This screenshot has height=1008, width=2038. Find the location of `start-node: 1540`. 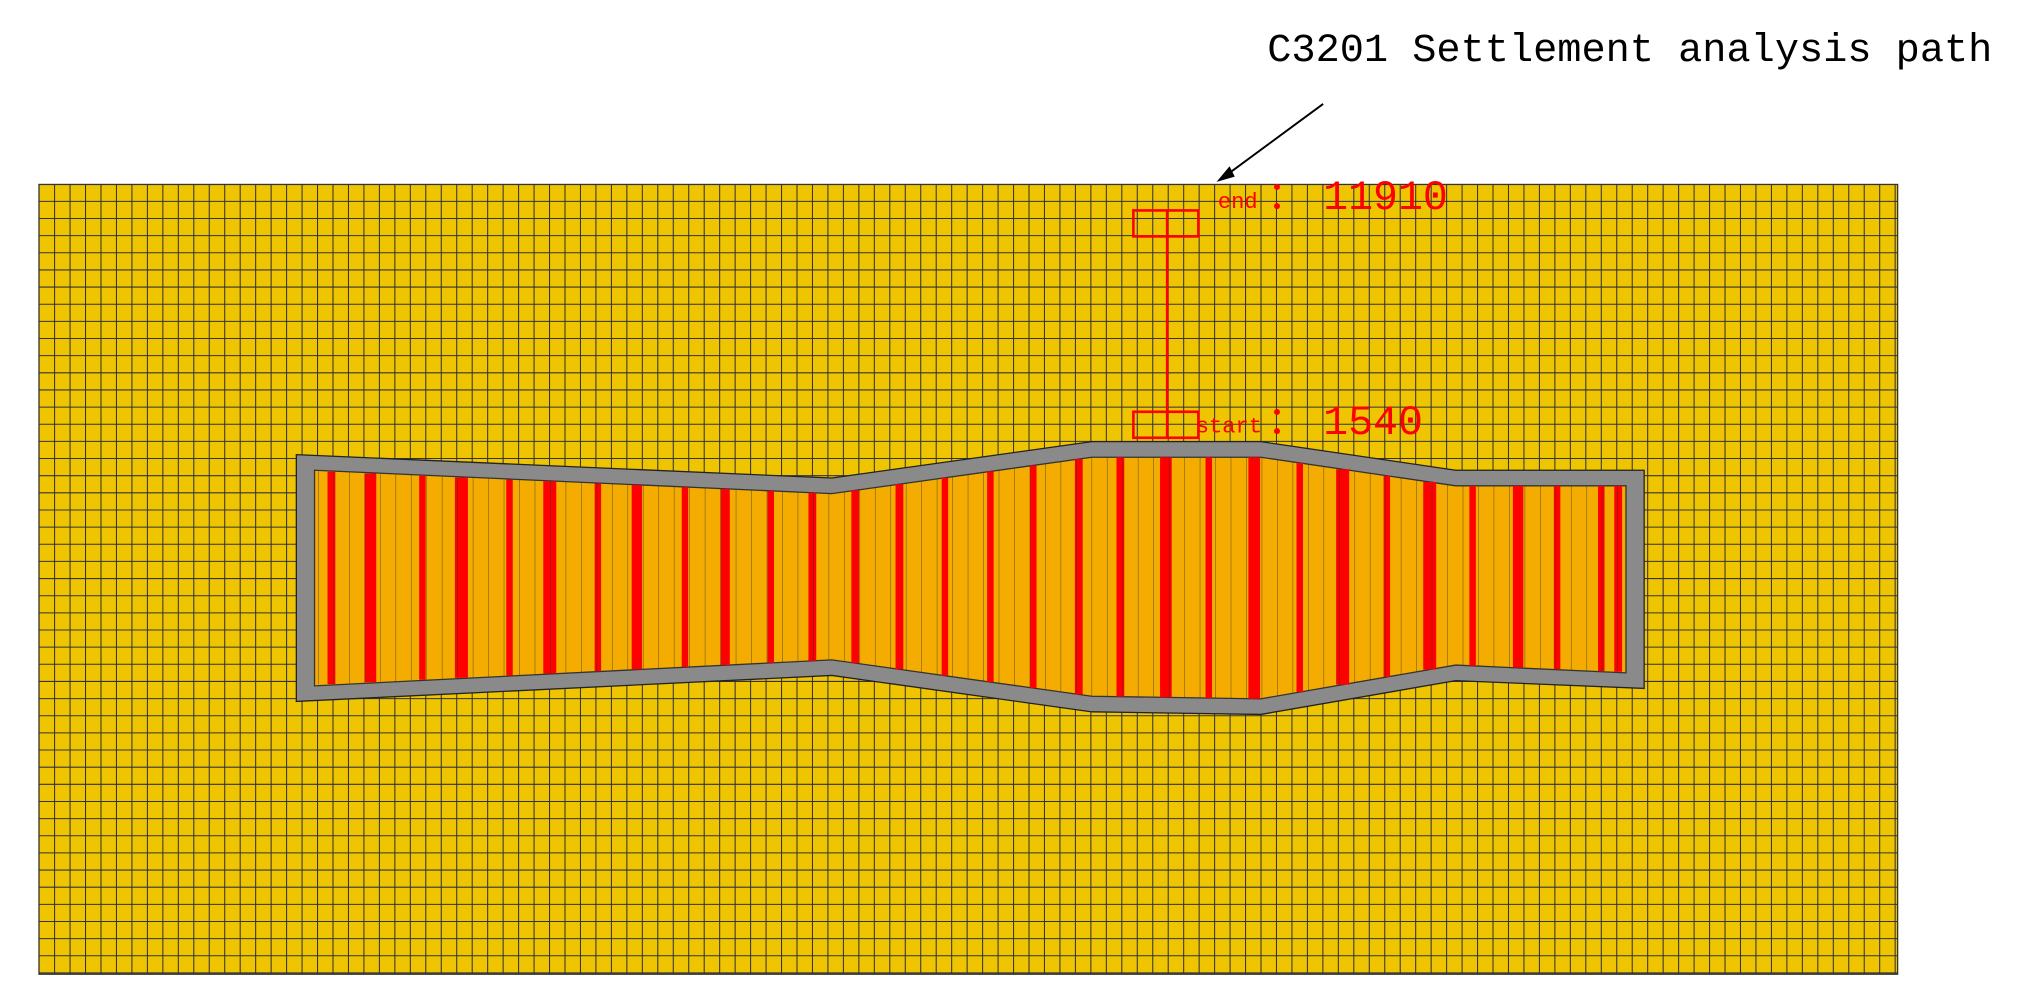

start-node: 1540 is located at coordinates (1373, 423).